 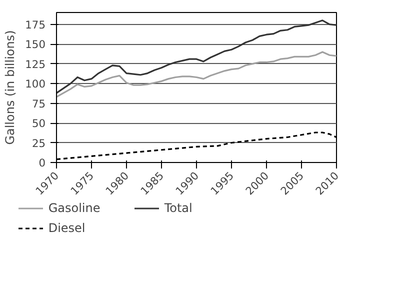 What do you see at coordinates (42, 163) in the screenshot?
I see `y-tick-label: 0` at bounding box center [42, 163].